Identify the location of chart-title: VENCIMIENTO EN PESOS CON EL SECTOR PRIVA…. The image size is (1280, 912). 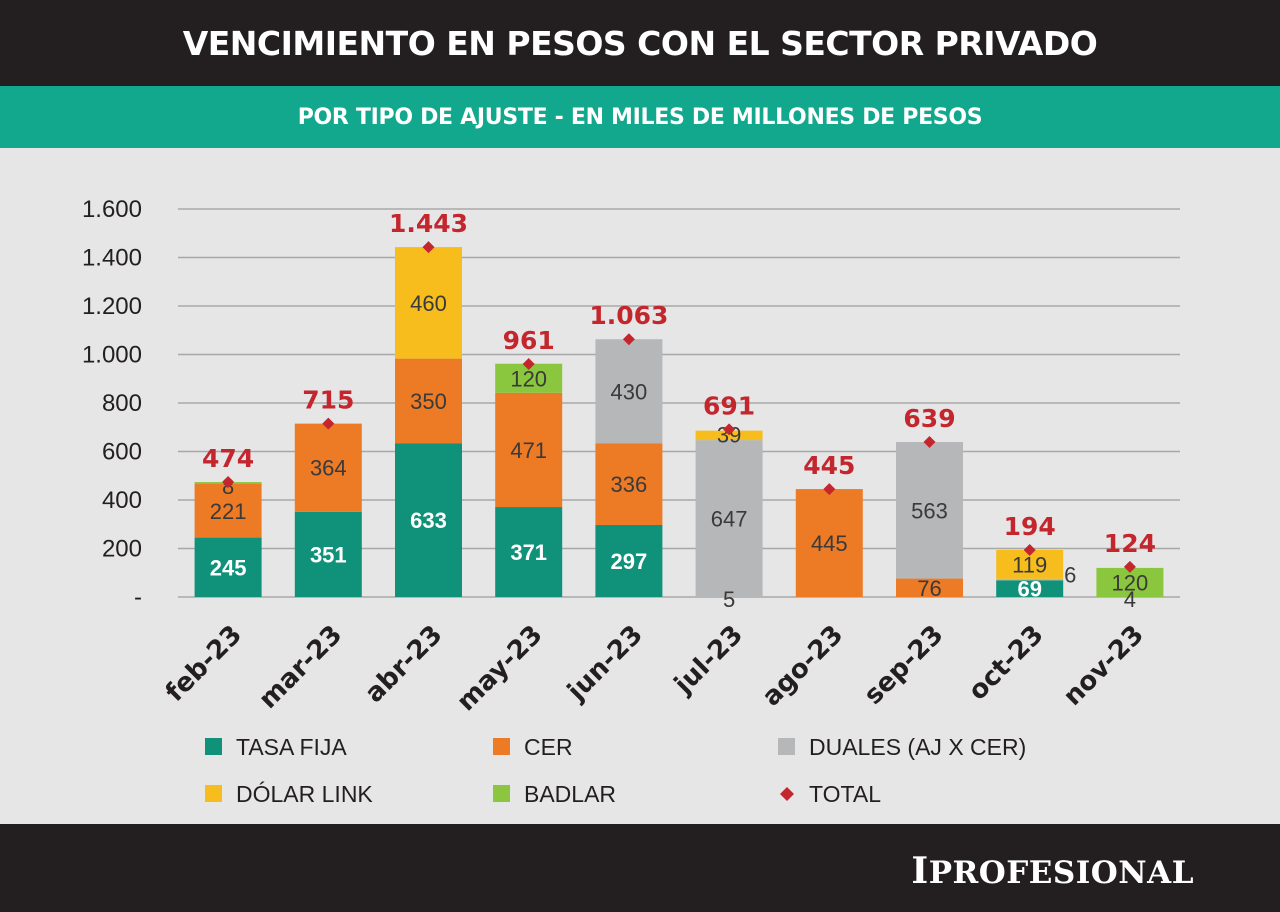
(640, 43).